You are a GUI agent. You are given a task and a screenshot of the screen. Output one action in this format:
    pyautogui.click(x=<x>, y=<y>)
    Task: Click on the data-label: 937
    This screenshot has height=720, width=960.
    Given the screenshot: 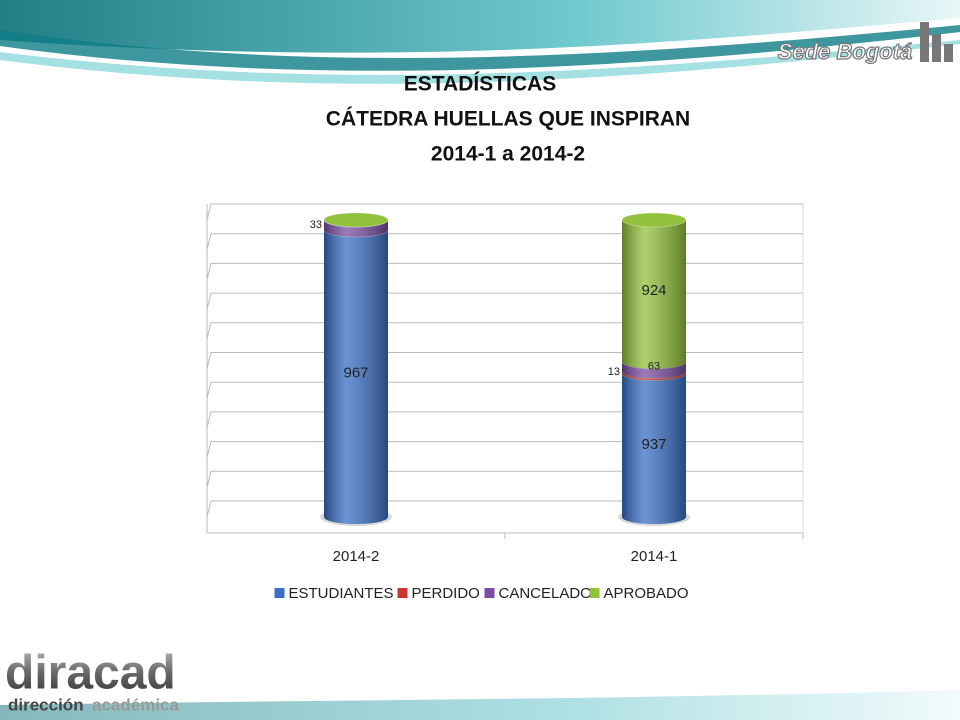 What is the action you would take?
    pyautogui.click(x=653, y=444)
    